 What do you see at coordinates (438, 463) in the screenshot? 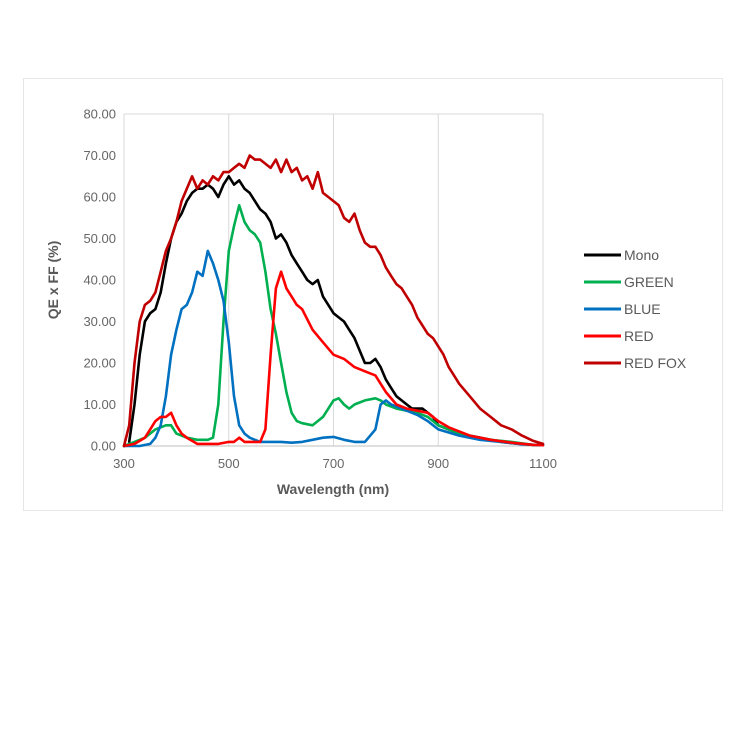
I see `x-tick-label: 900` at bounding box center [438, 463].